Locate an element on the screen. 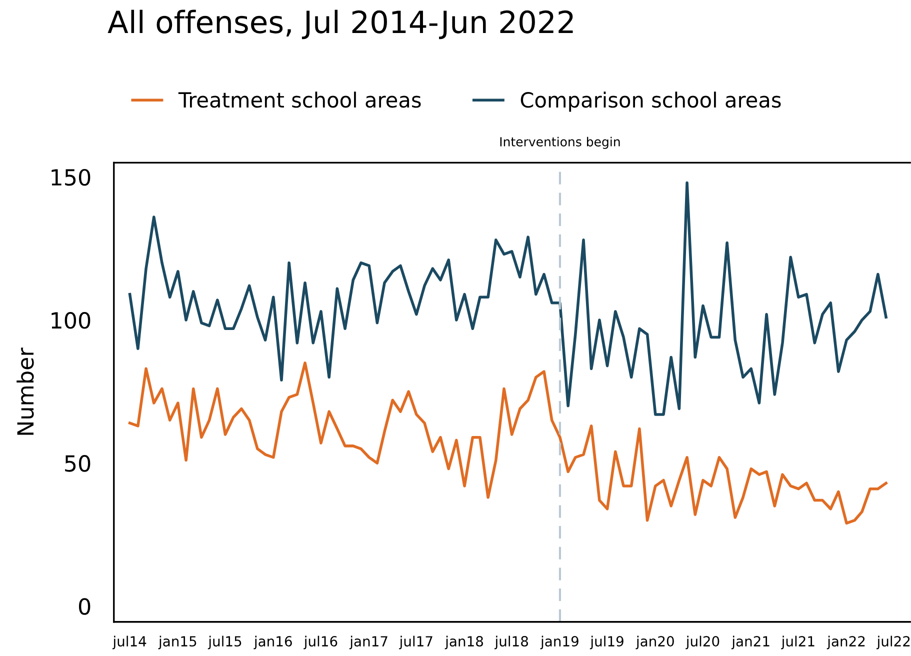 Image resolution: width=911 pixels, height=656 pixels. ref-line-label: Interventions begin is located at coordinates (560, 142).